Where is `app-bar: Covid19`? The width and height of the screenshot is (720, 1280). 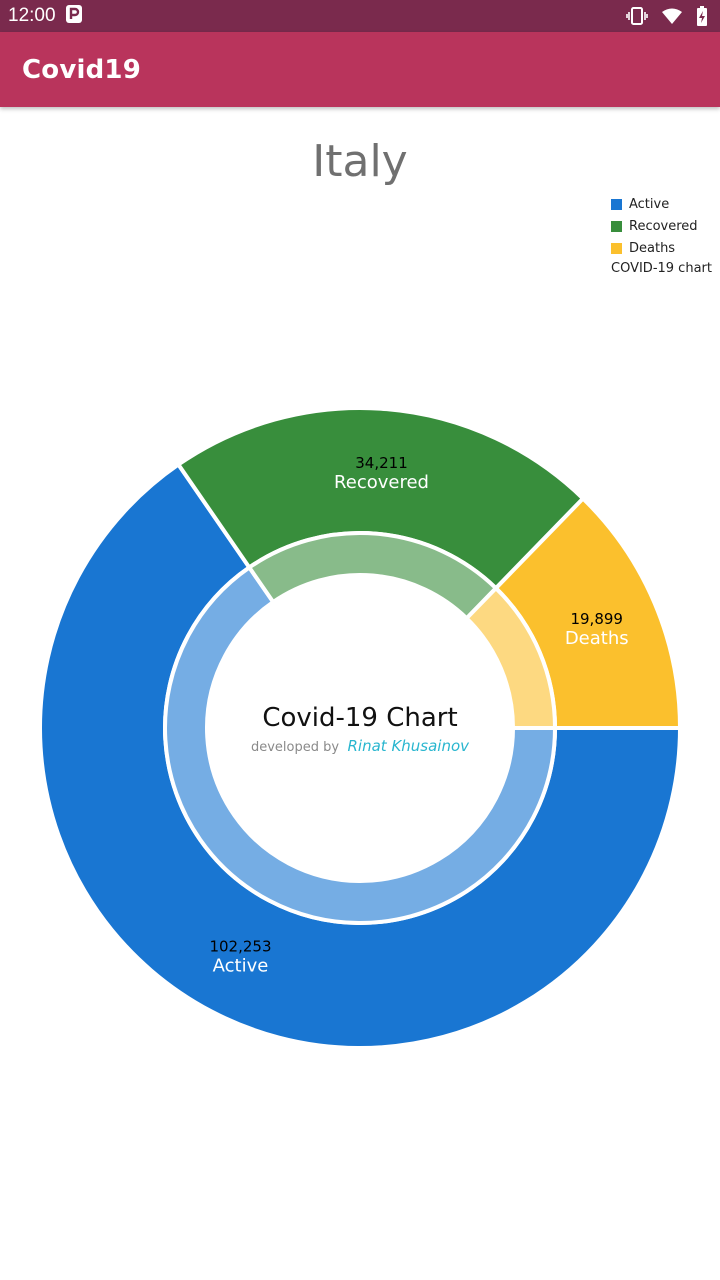
app-bar: Covid19 is located at coordinates (360, 69).